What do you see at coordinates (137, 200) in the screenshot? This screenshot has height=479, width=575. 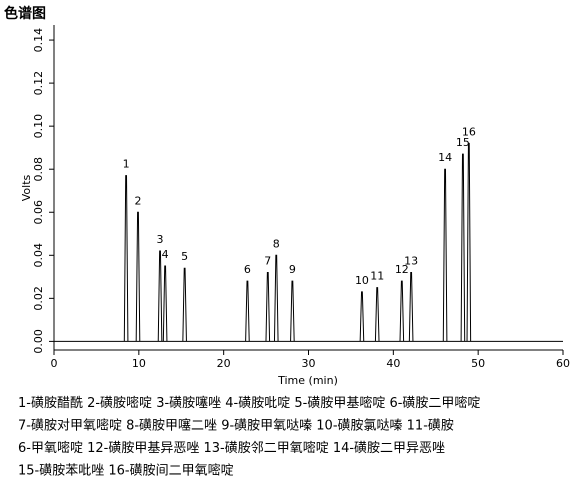 I see `peak-label: 2` at bounding box center [137, 200].